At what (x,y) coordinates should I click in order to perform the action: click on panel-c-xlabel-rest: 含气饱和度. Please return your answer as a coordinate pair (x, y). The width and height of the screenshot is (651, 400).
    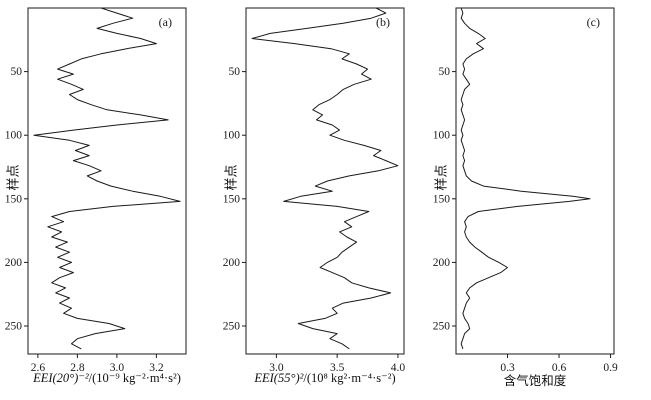
    Looking at the image, I should click on (535, 381).